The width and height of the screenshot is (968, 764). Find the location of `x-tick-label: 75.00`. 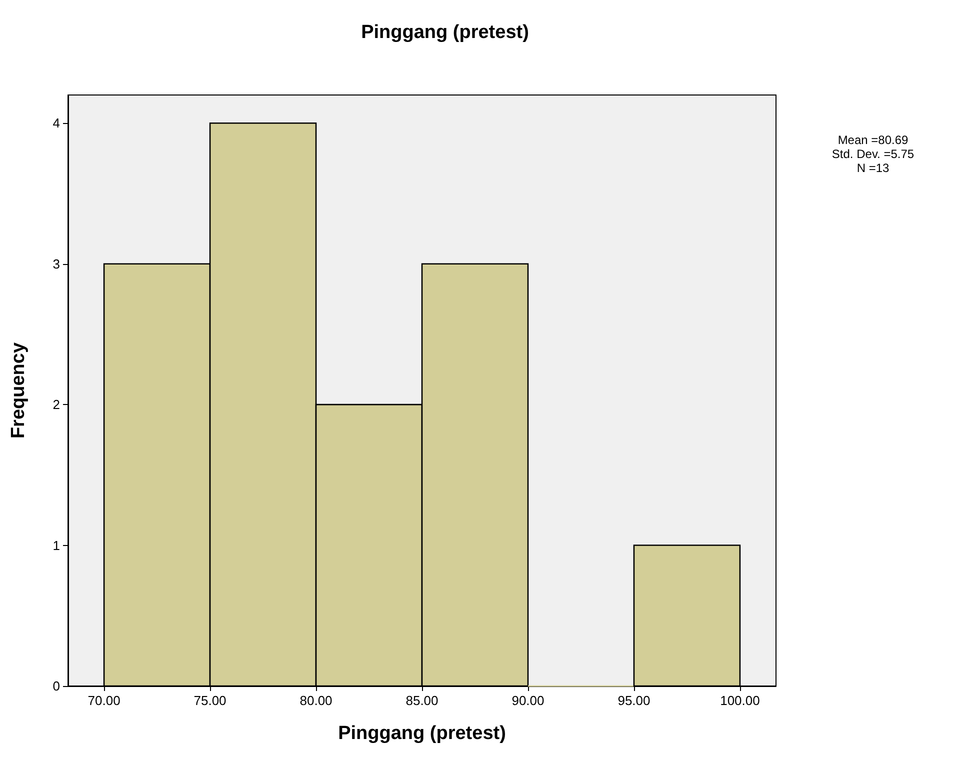

x-tick-label: 75.00 is located at coordinates (210, 700).